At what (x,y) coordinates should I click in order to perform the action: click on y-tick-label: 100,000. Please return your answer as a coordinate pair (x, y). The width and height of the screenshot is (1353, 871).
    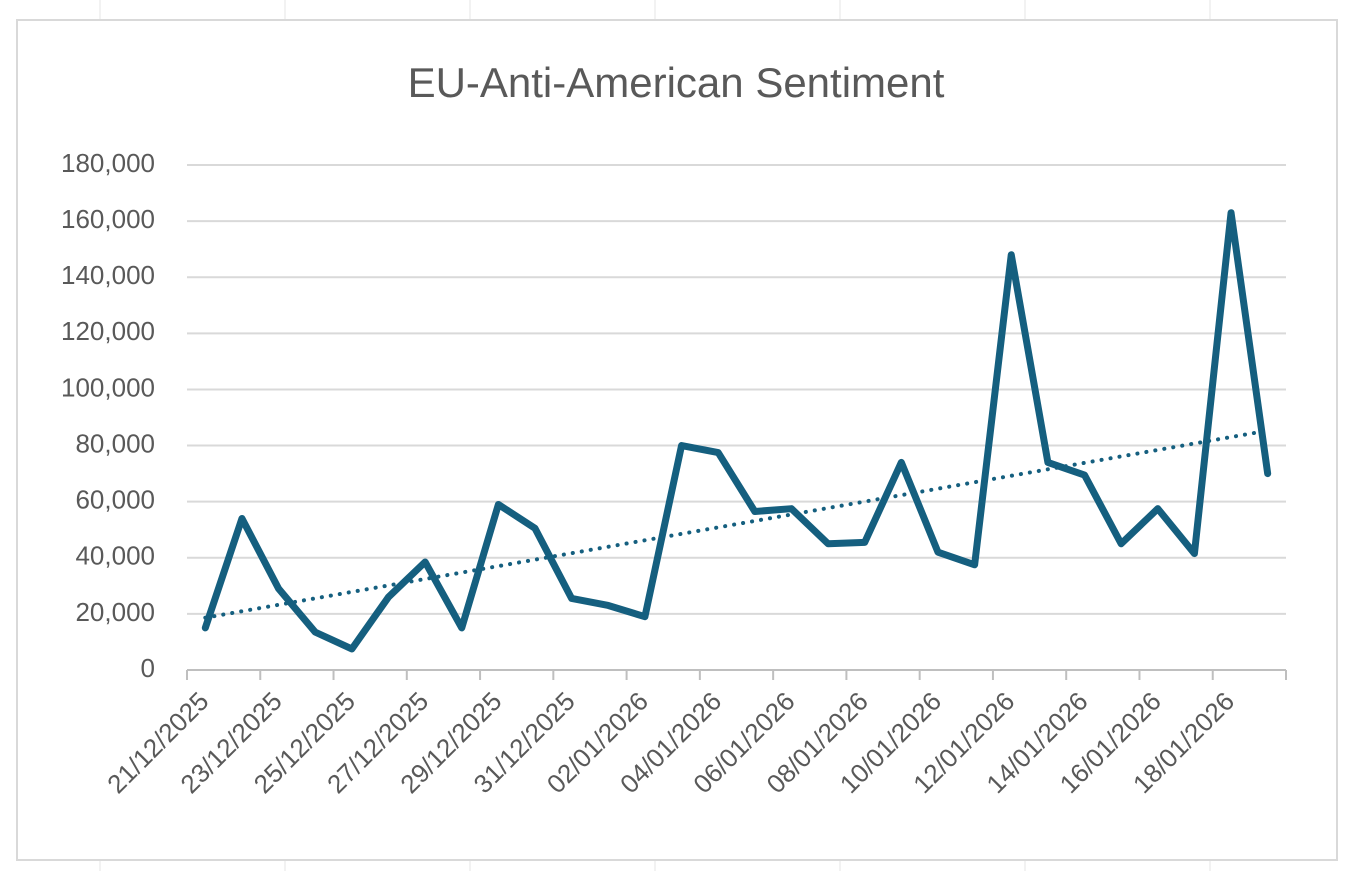
    Looking at the image, I should click on (108, 387).